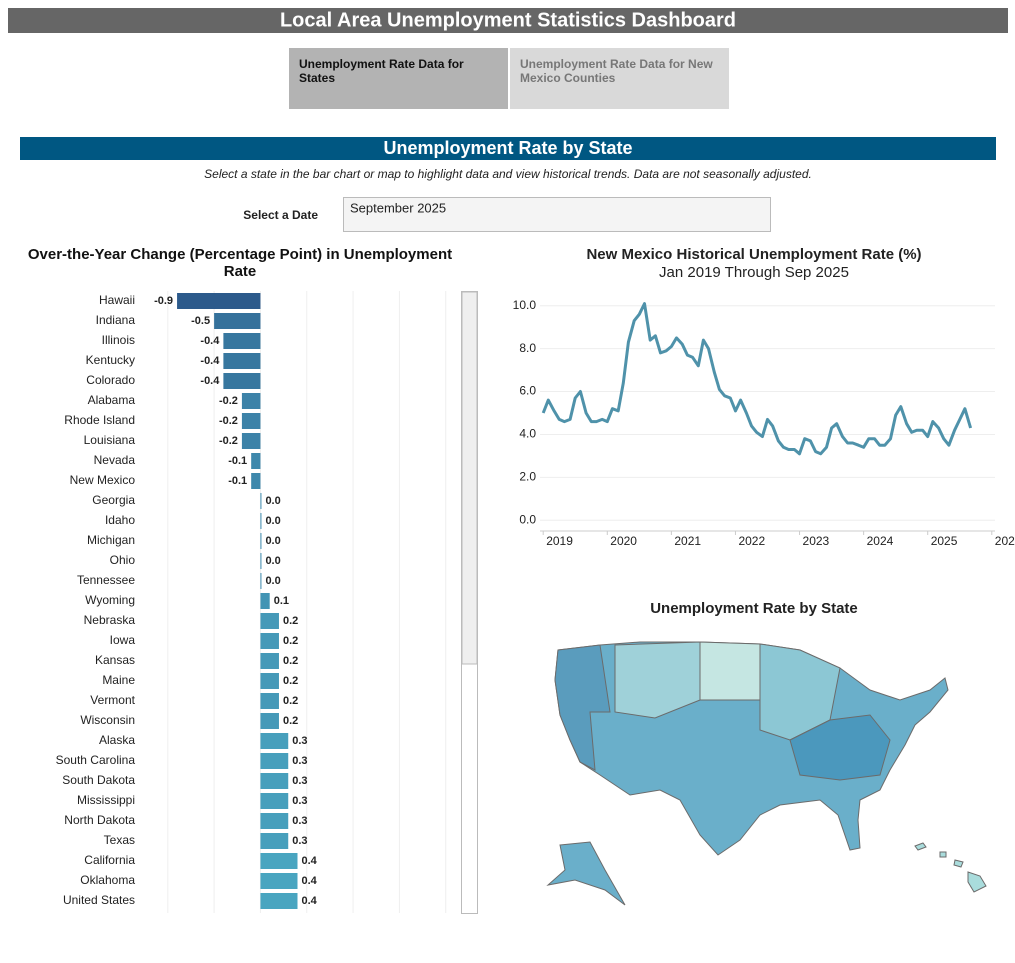 This screenshot has width=1015, height=963. What do you see at coordinates (280, 215) in the screenshot?
I see `filter-label: Select a Date` at bounding box center [280, 215].